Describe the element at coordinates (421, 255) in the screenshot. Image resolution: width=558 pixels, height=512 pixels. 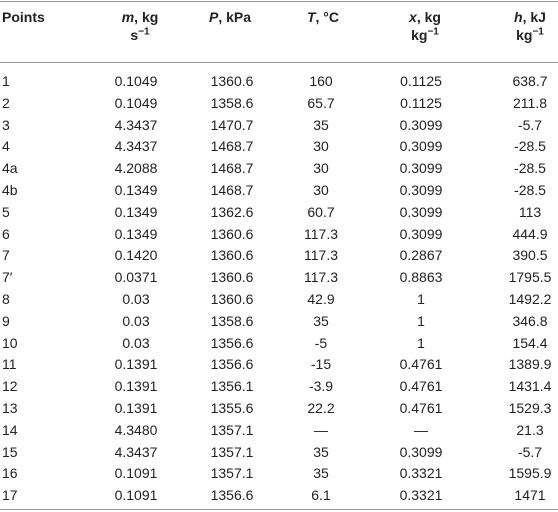
I see `table-cell: 0.2867` at that location.